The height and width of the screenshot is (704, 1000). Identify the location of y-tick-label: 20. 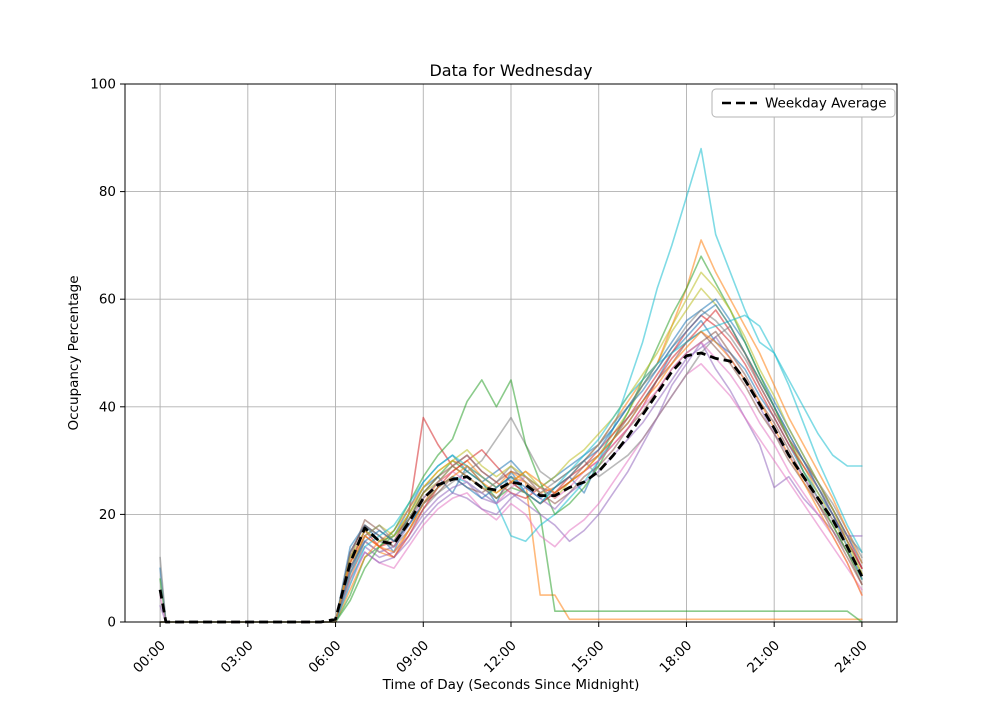
(107, 515).